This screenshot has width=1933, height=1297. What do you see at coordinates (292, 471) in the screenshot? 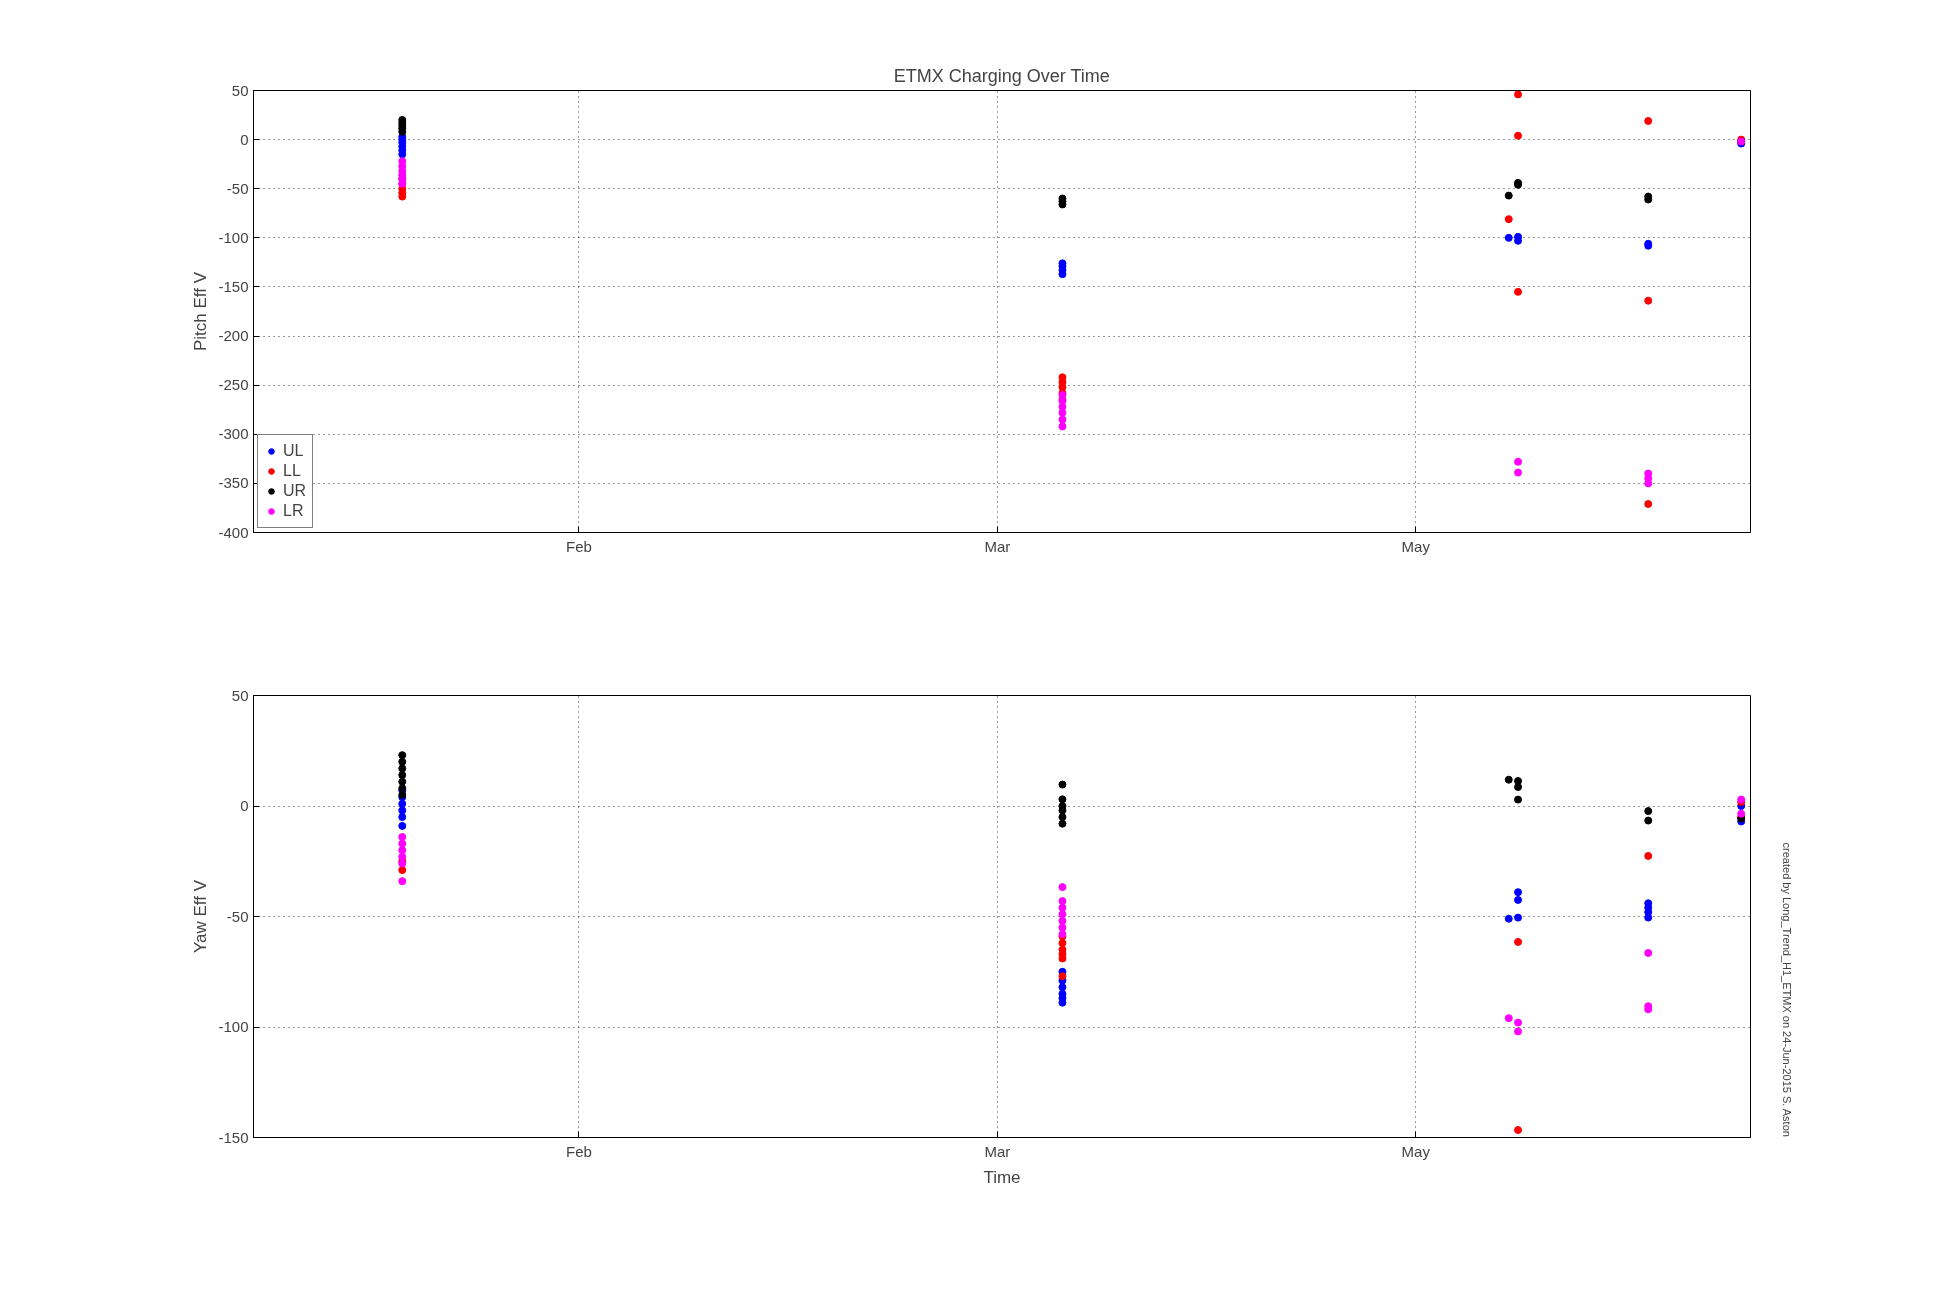
I see `legend-label: LL` at bounding box center [292, 471].